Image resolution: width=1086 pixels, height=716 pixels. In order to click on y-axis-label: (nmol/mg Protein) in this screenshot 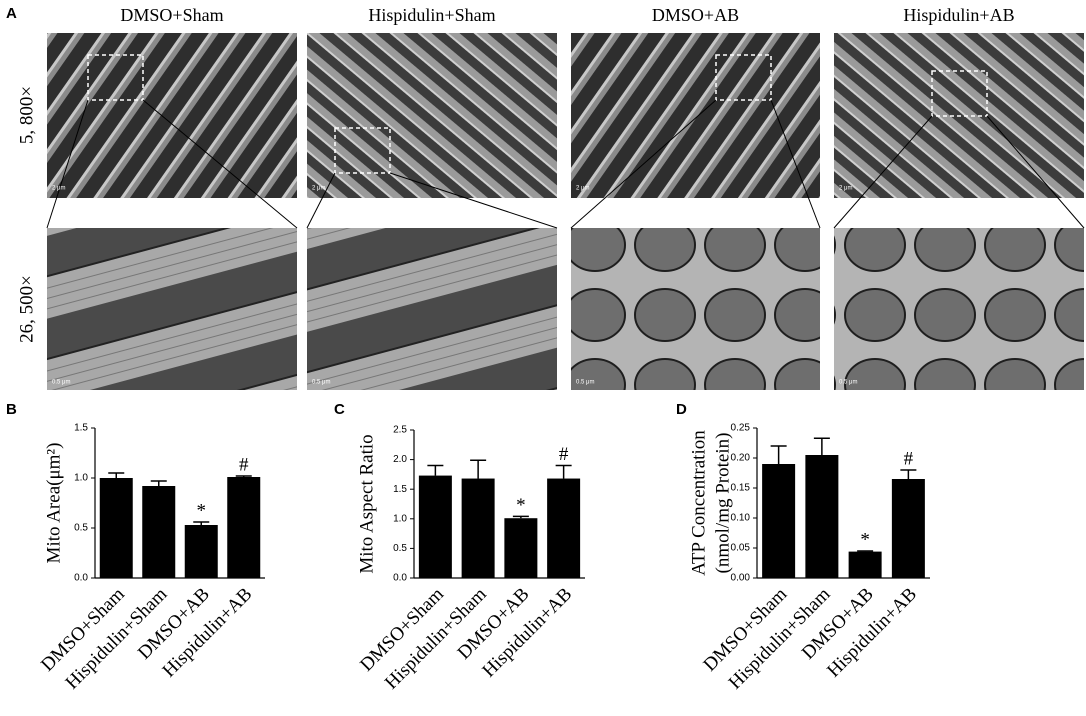, I will do `click(722, 503)`.